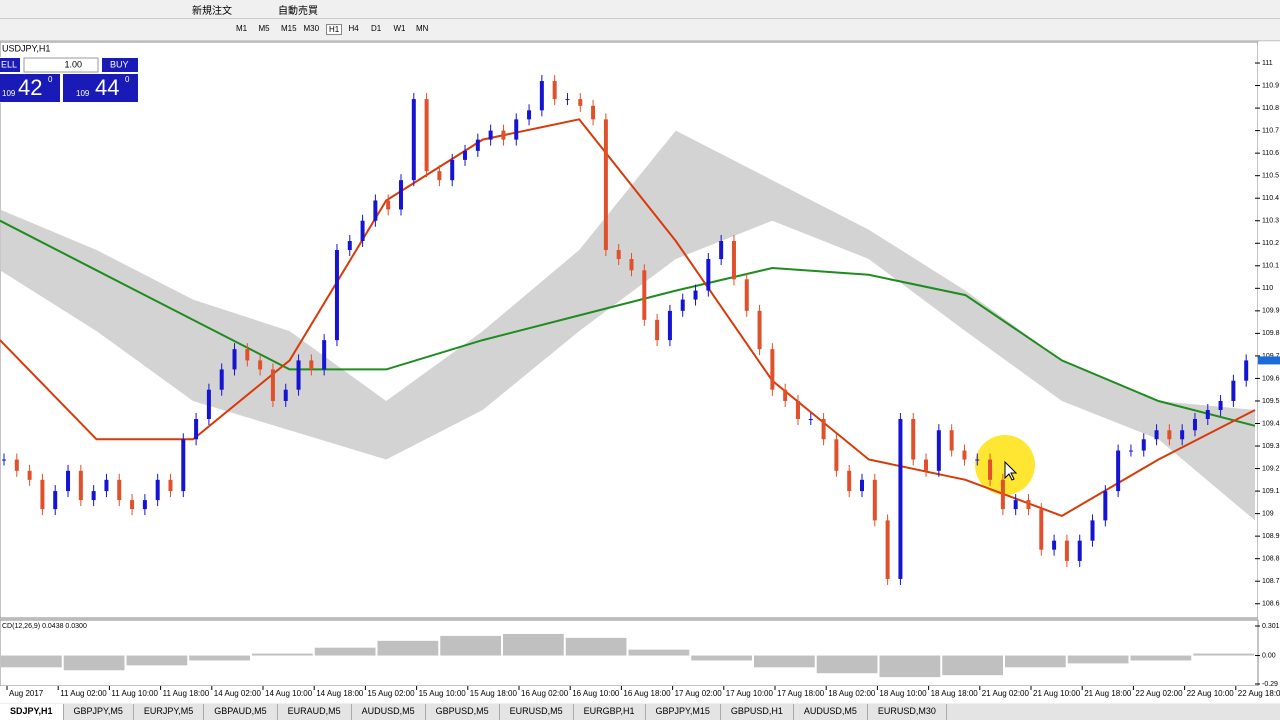  I want to click on tab: EURUSD,M30, so click(907, 712).